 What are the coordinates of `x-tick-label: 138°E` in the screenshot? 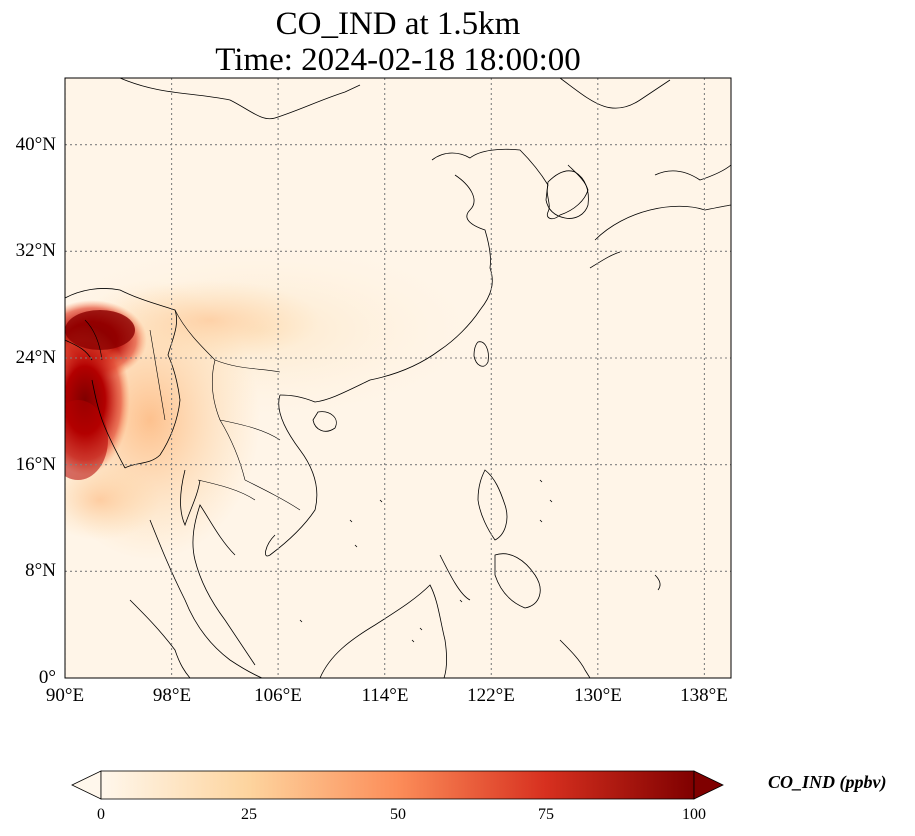 It's located at (704, 695).